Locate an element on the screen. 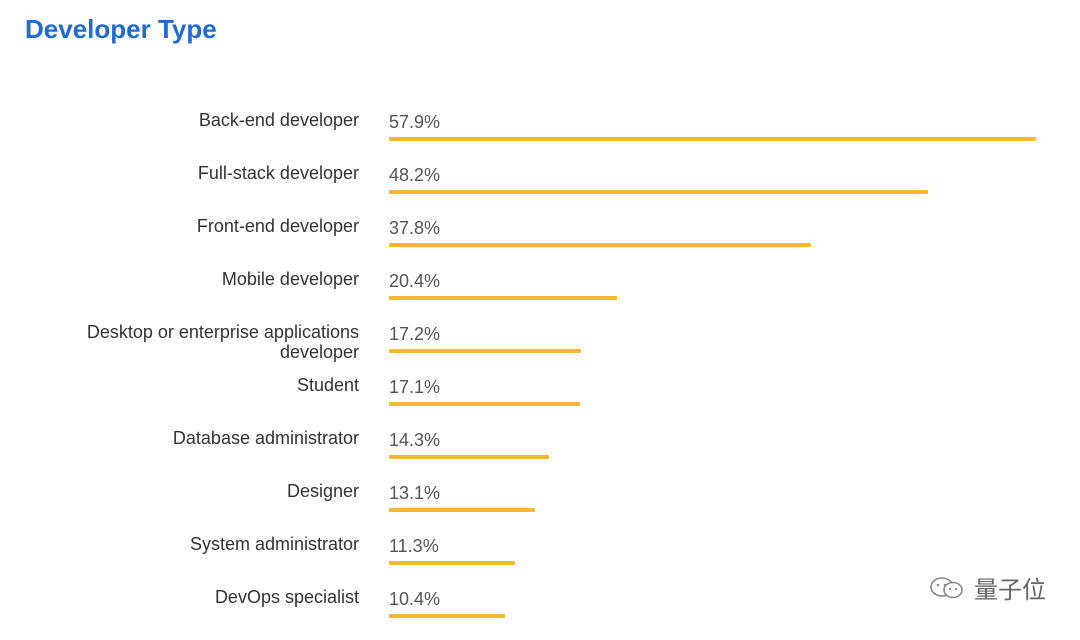 This screenshot has width=1080, height=640. wechat-icon is located at coordinates (946, 587).